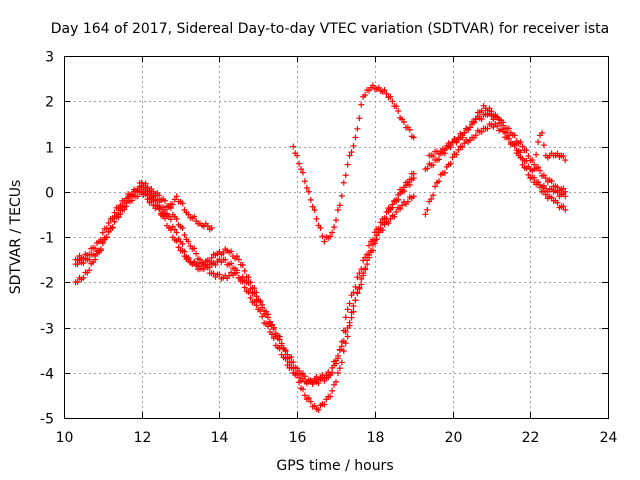 Image resolution: width=640 pixels, height=480 pixels. Describe the element at coordinates (609, 438) in the screenshot. I see `x-tick-label: 24` at that location.